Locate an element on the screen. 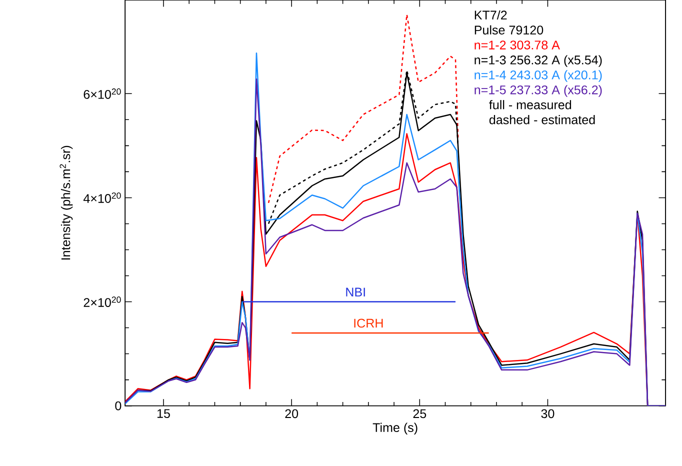  y-tick-label: 6×10$^{20}$ is located at coordinates (102, 93).